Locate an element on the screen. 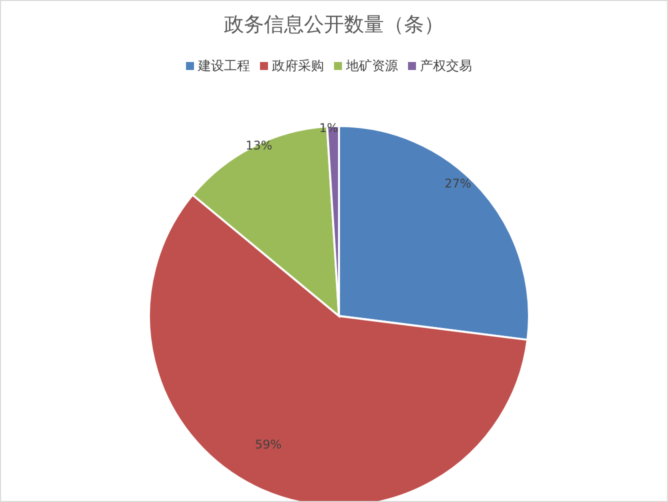  legend-label: 政府采购 is located at coordinates (298, 66).